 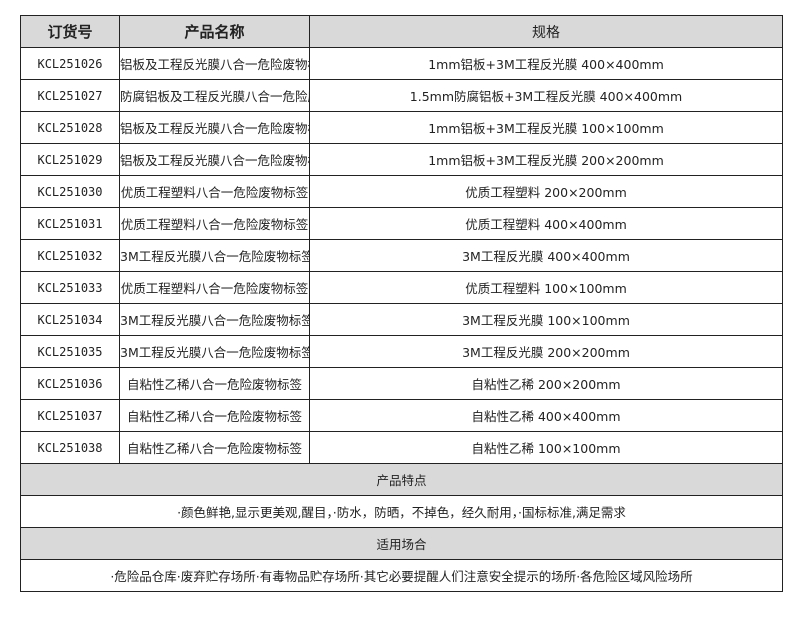 What do you see at coordinates (546, 31) in the screenshot?
I see `header-spec: 规格` at bounding box center [546, 31].